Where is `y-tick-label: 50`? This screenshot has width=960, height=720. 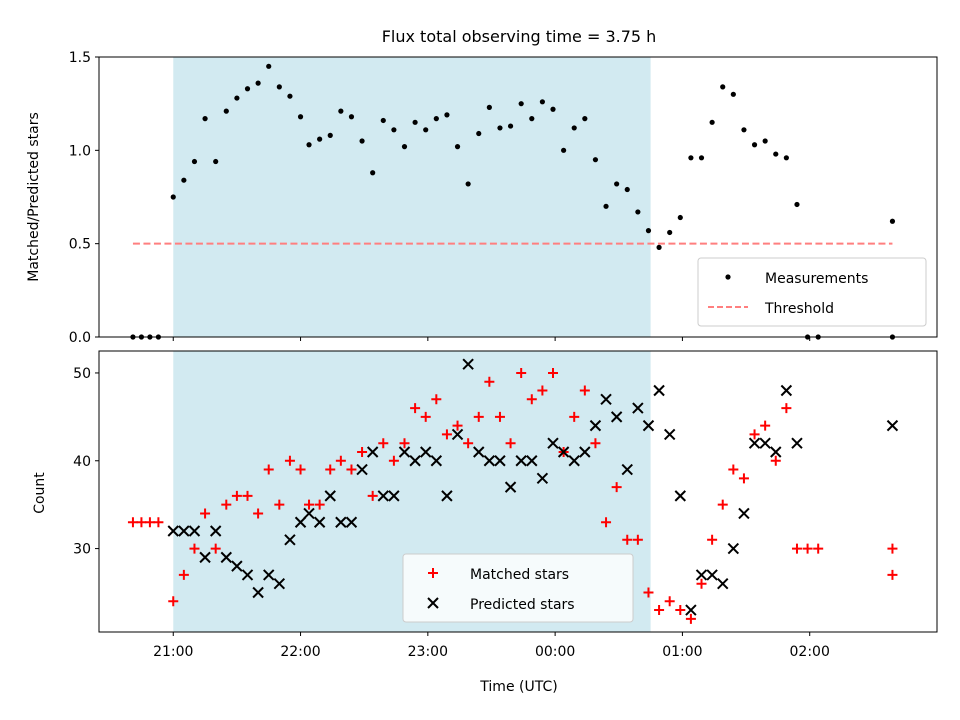
y-tick-label: 50 is located at coordinates (82, 374).